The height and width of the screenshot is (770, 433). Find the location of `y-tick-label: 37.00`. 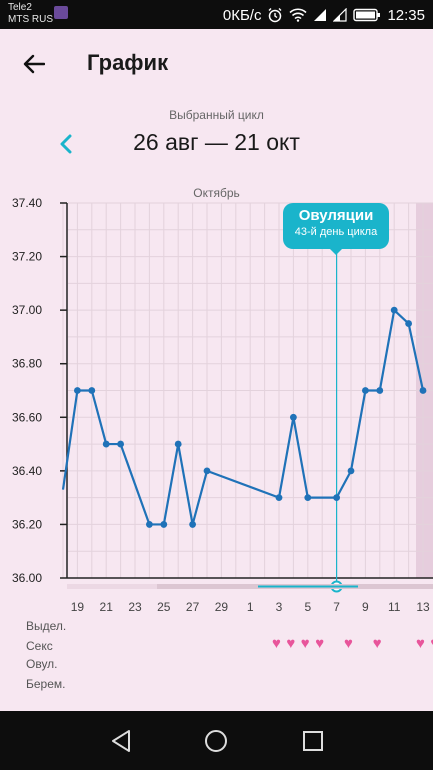

y-tick-label: 37.00 is located at coordinates (27, 310).